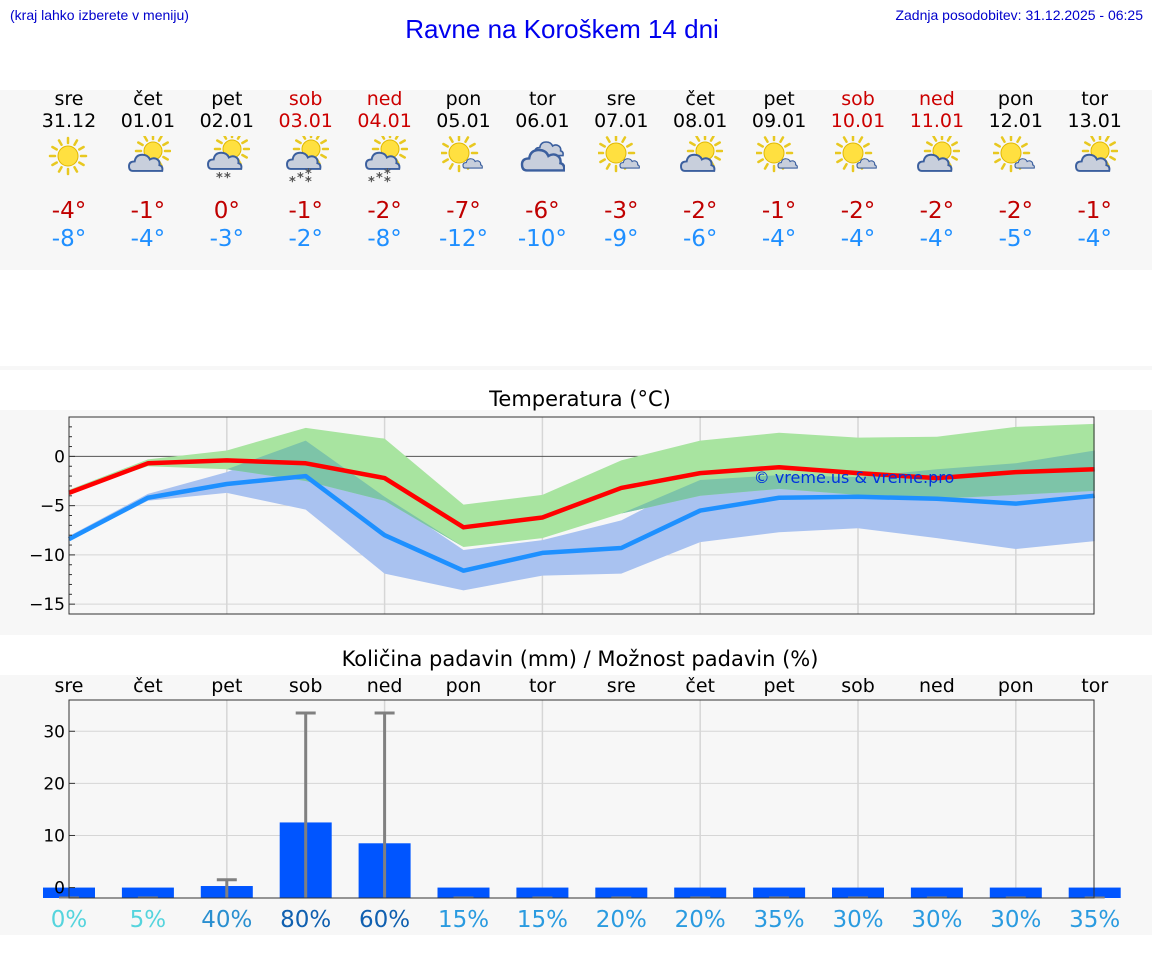 The width and height of the screenshot is (1152, 975). Describe the element at coordinates (858, 686) in the screenshot. I see `category-label: sob` at that location.